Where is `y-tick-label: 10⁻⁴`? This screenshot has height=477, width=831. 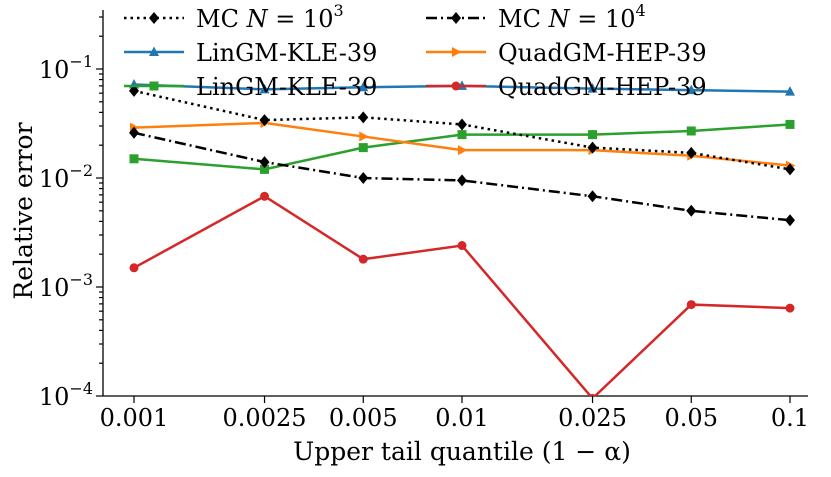
y-tick-label: 10⁻⁴ is located at coordinates (66, 395).